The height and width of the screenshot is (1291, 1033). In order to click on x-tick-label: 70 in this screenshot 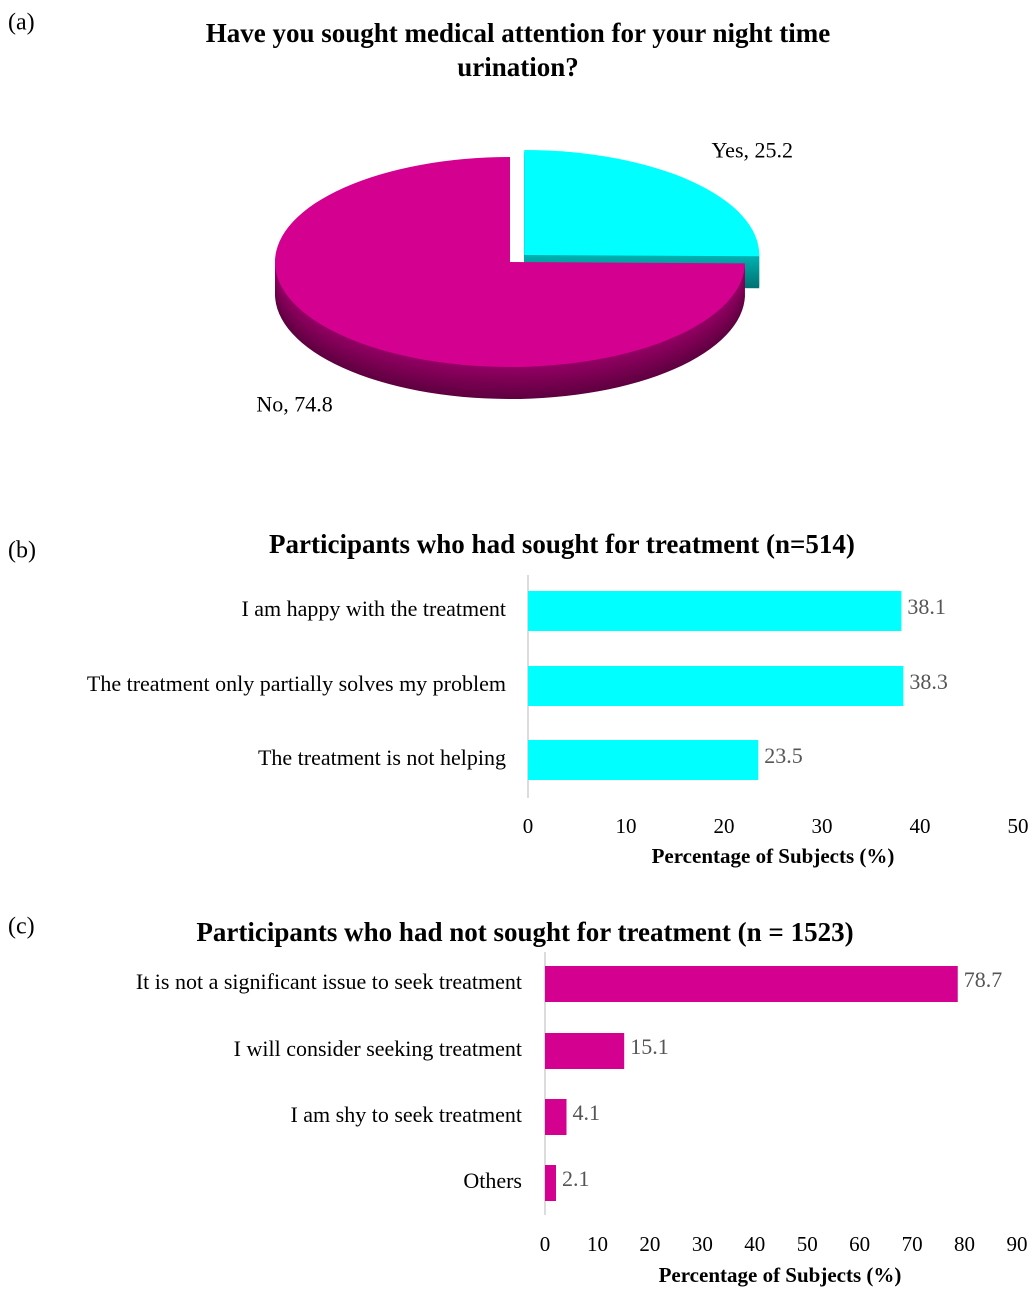, I will do `click(912, 1244)`.